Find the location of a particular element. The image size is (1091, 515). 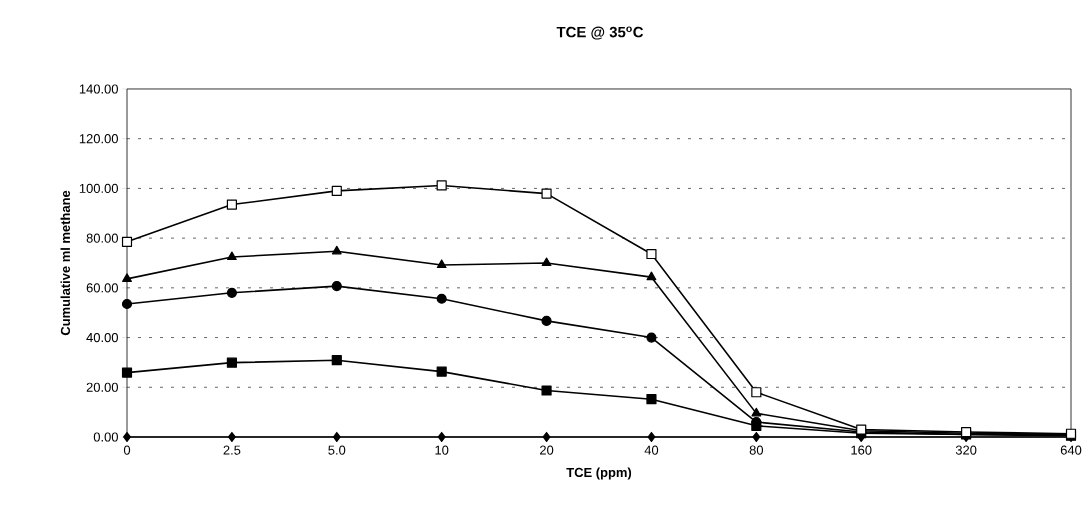

x-axis-title: TCE (ppm) is located at coordinates (599, 473).